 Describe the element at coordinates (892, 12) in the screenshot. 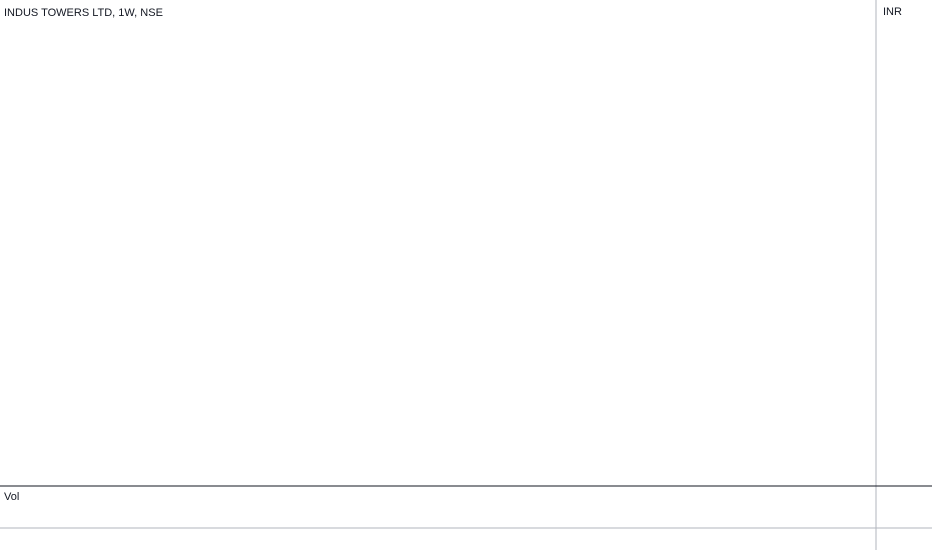

I see `currency: INR` at that location.